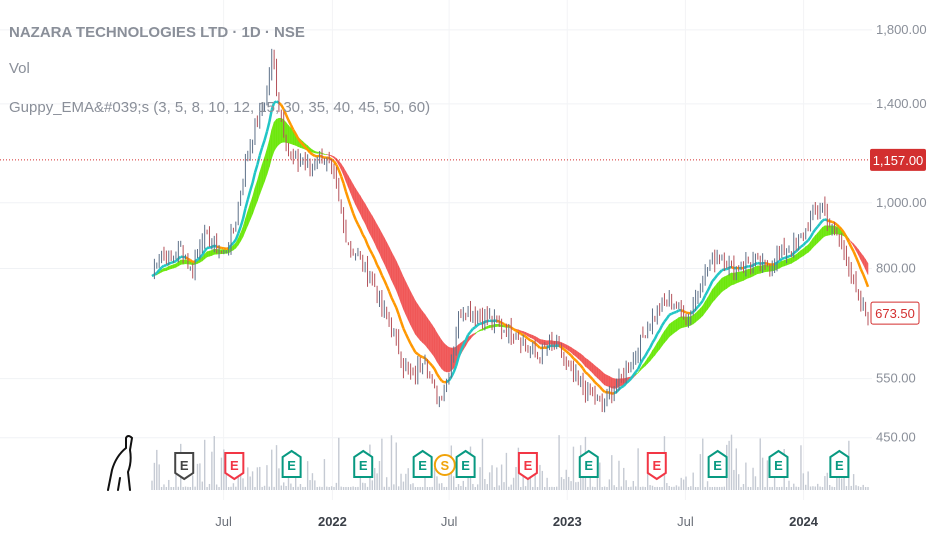  I want to click on volume-legend: Vol, so click(19, 68).